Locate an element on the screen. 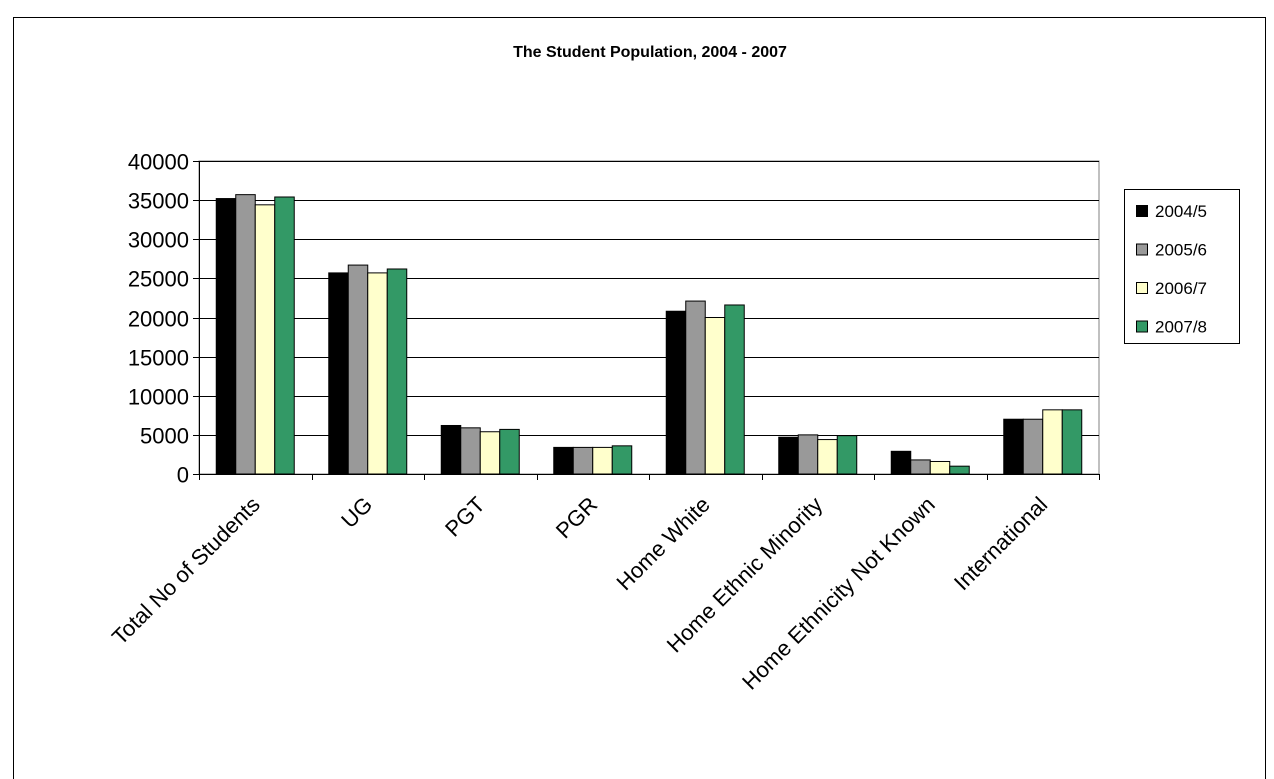 The width and height of the screenshot is (1274, 779). legend: 2004/5 2005/6 2006/7 2007/8 is located at coordinates (1182, 266).